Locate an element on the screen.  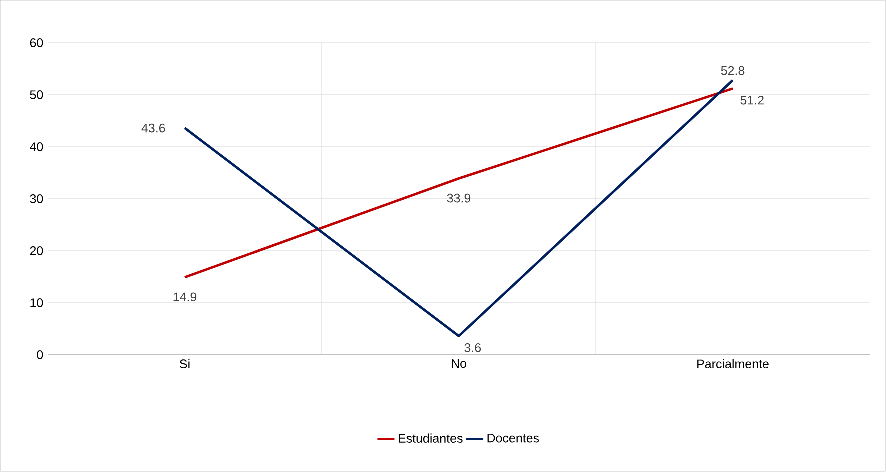
y-tick-label: 0 is located at coordinates (40, 355).